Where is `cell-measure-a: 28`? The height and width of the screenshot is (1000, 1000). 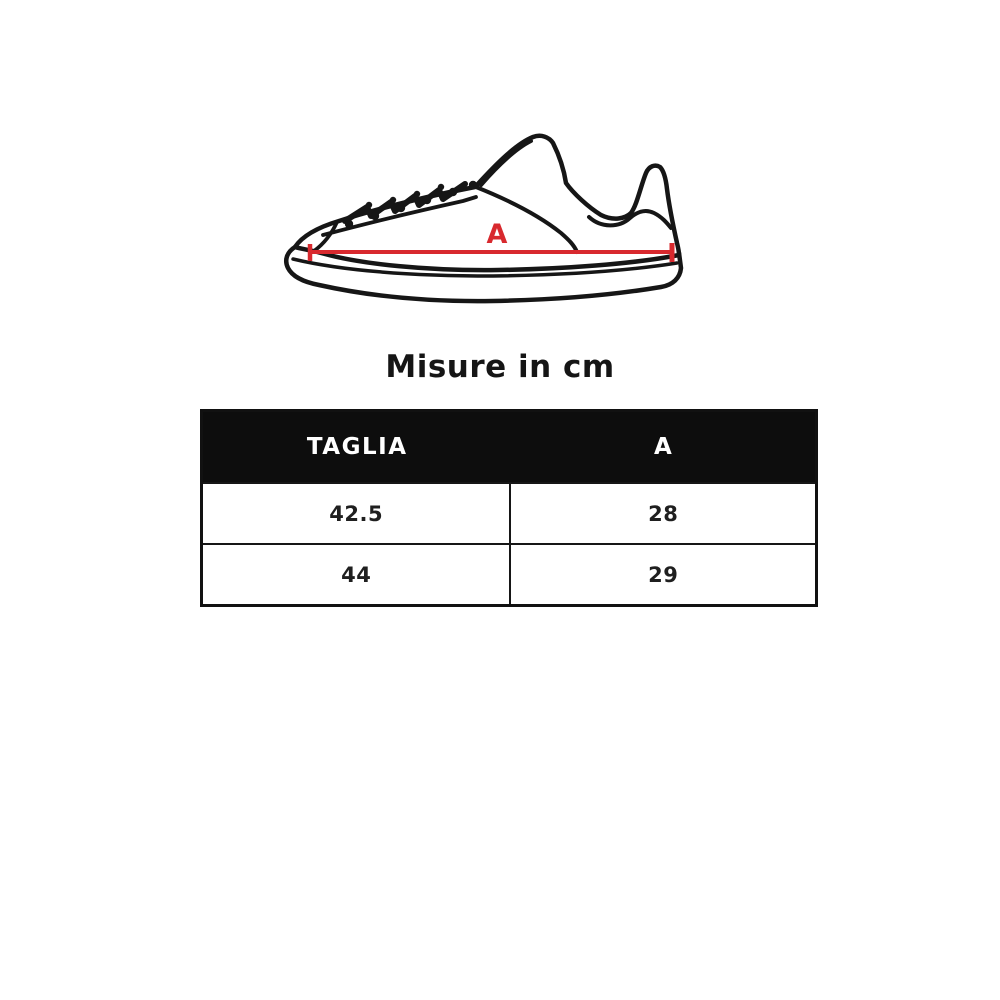
cell-measure-a: 28 is located at coordinates (663, 513).